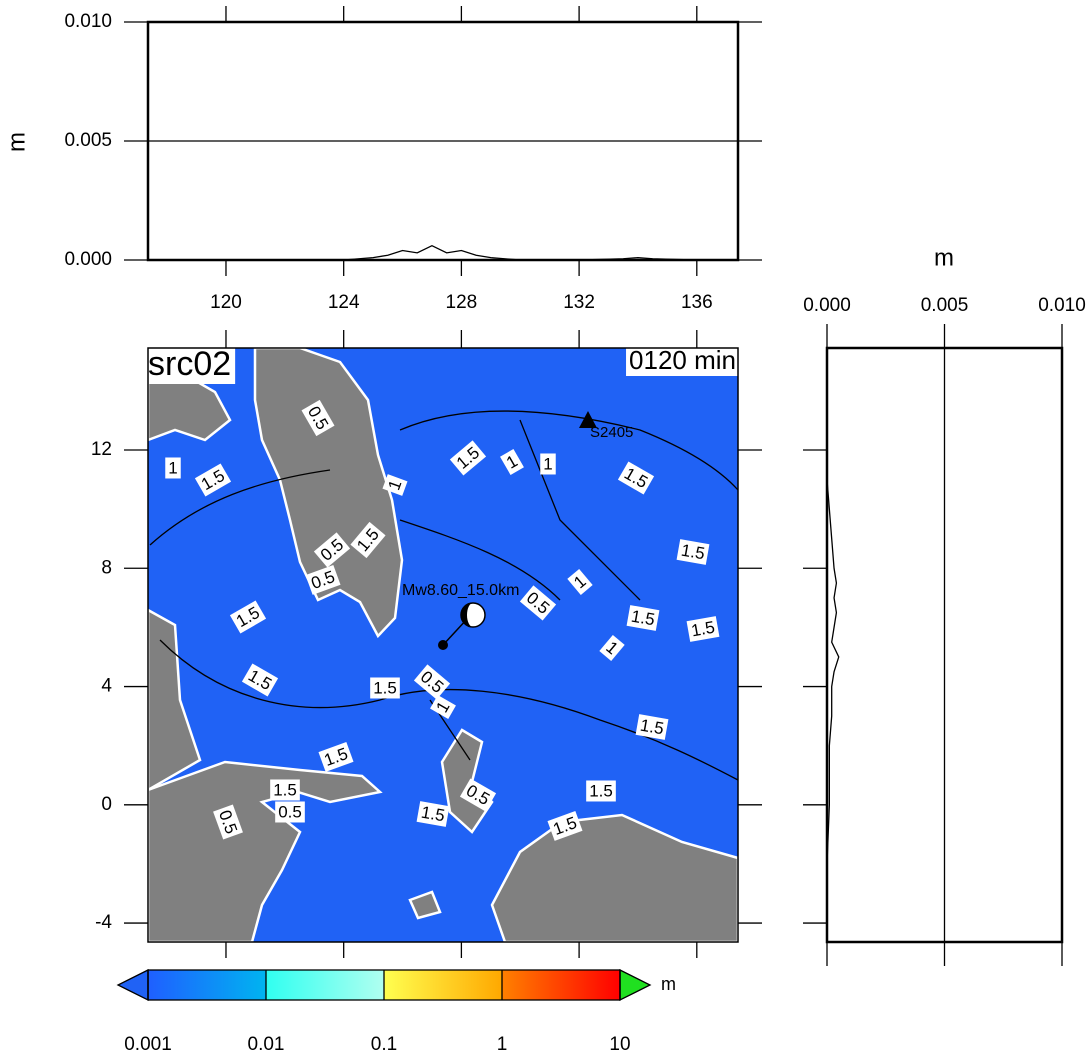 Image resolution: width=1088 pixels, height=1060 pixels. What do you see at coordinates (635, 985) in the screenshot?
I see `over-triangle` at bounding box center [635, 985].